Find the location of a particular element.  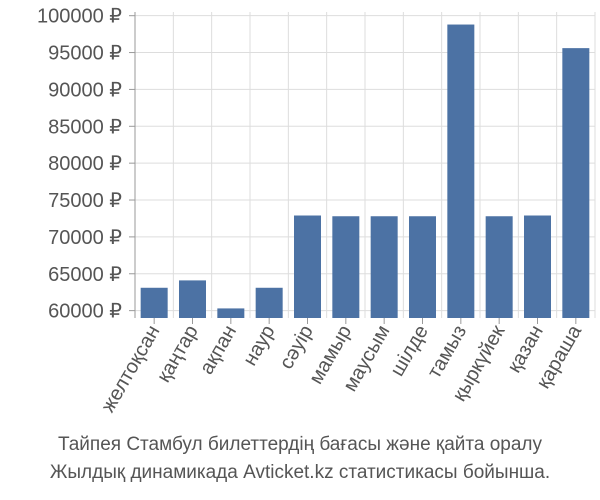

x-tick-label: наур is located at coordinates (259, 346).